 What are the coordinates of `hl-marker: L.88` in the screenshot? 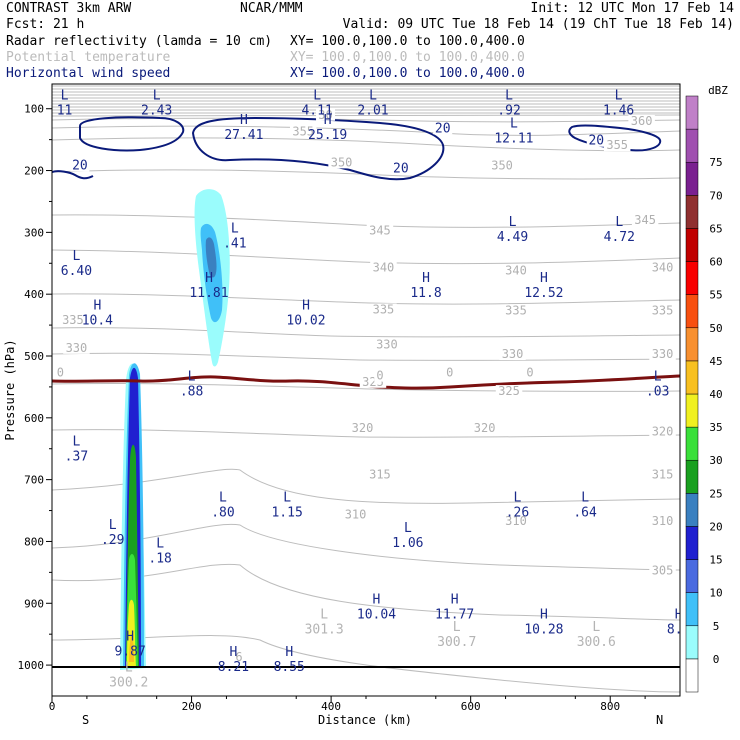 It's located at (191, 385).